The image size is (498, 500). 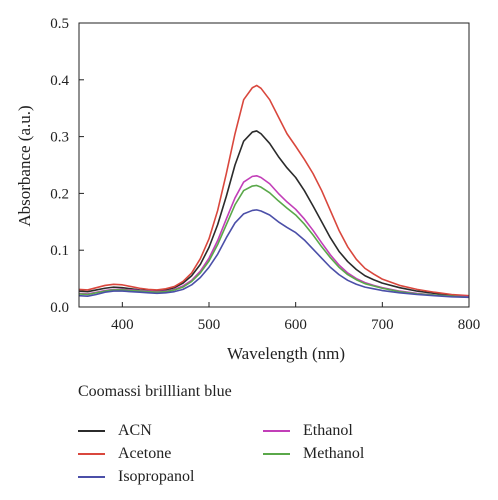 I want to click on legend-title: Coomassi brillliant blue, so click(x=155, y=391).